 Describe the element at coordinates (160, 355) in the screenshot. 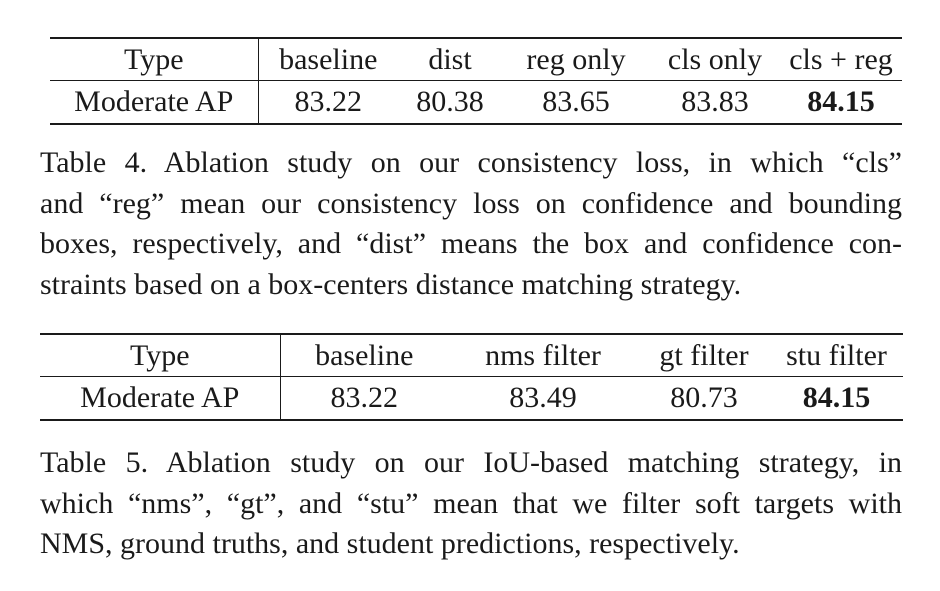

I see `table-5-header-type: Type` at that location.